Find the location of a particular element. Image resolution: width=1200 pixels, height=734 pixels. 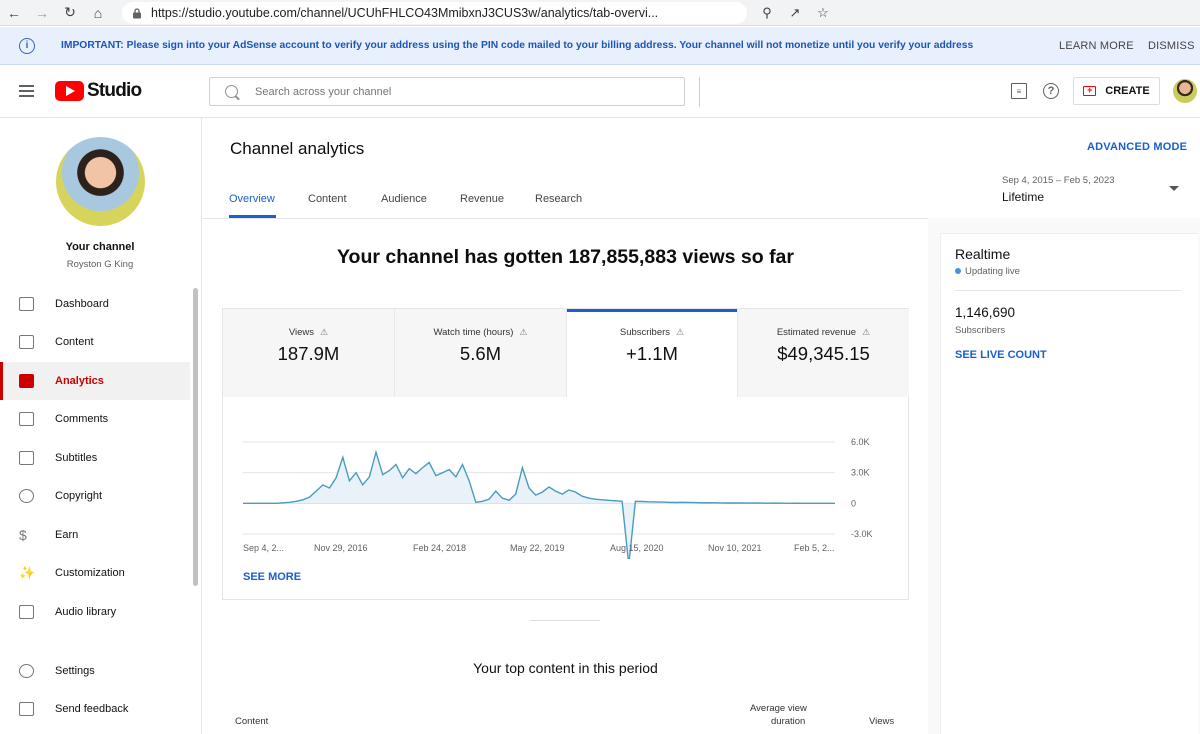

metric-label: Estimated revenue is located at coordinates (816, 332).